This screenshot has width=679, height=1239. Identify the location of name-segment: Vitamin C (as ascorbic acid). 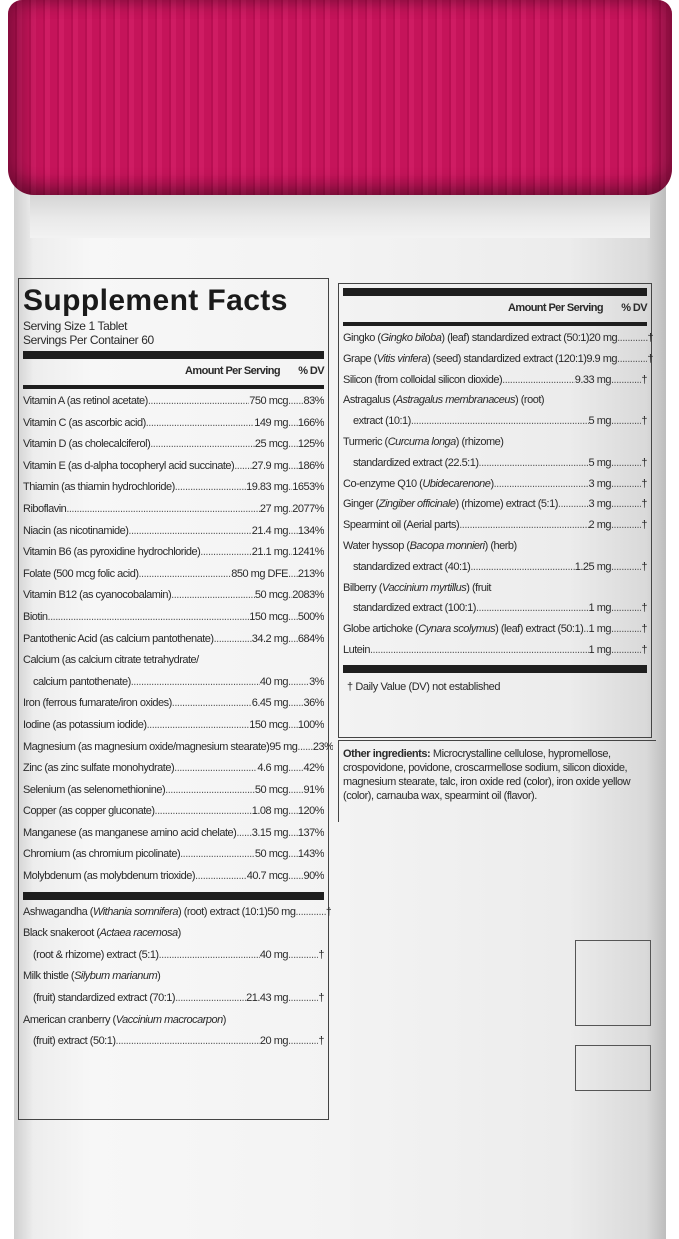
(84, 422).